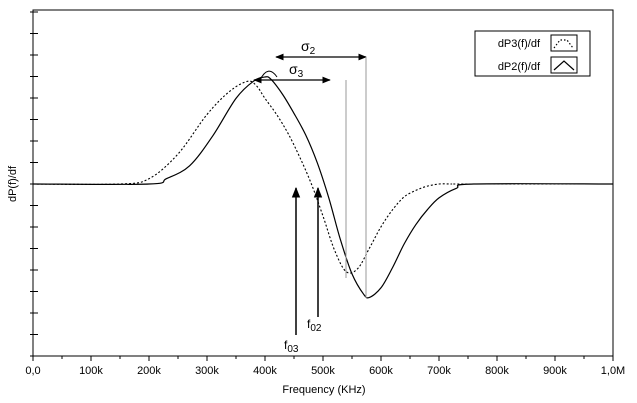 This screenshot has width=637, height=403. What do you see at coordinates (296, 70) in the screenshot?
I see `sigma3-label: σ3` at bounding box center [296, 70].